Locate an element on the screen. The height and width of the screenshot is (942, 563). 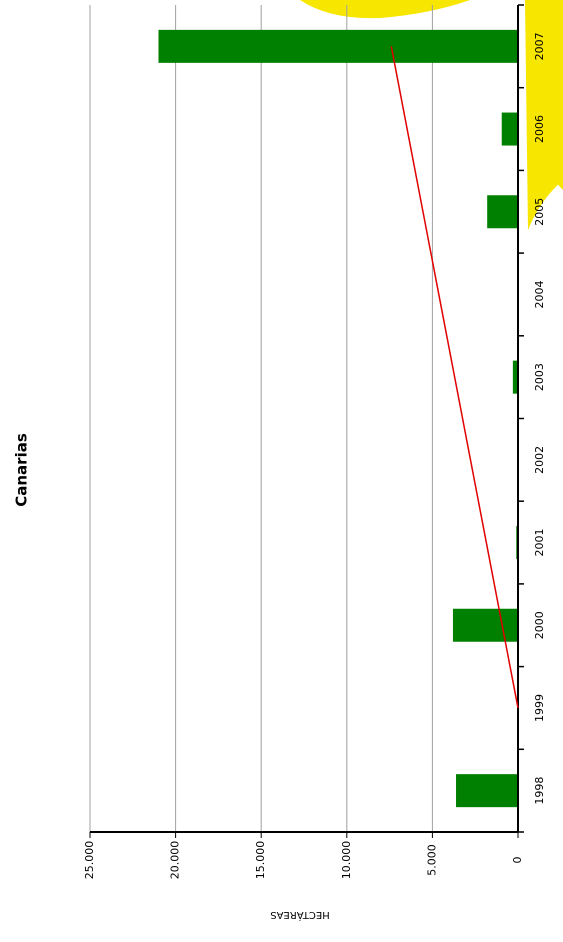
axis-title: HECTÁREAS is located at coordinates (299, 915).